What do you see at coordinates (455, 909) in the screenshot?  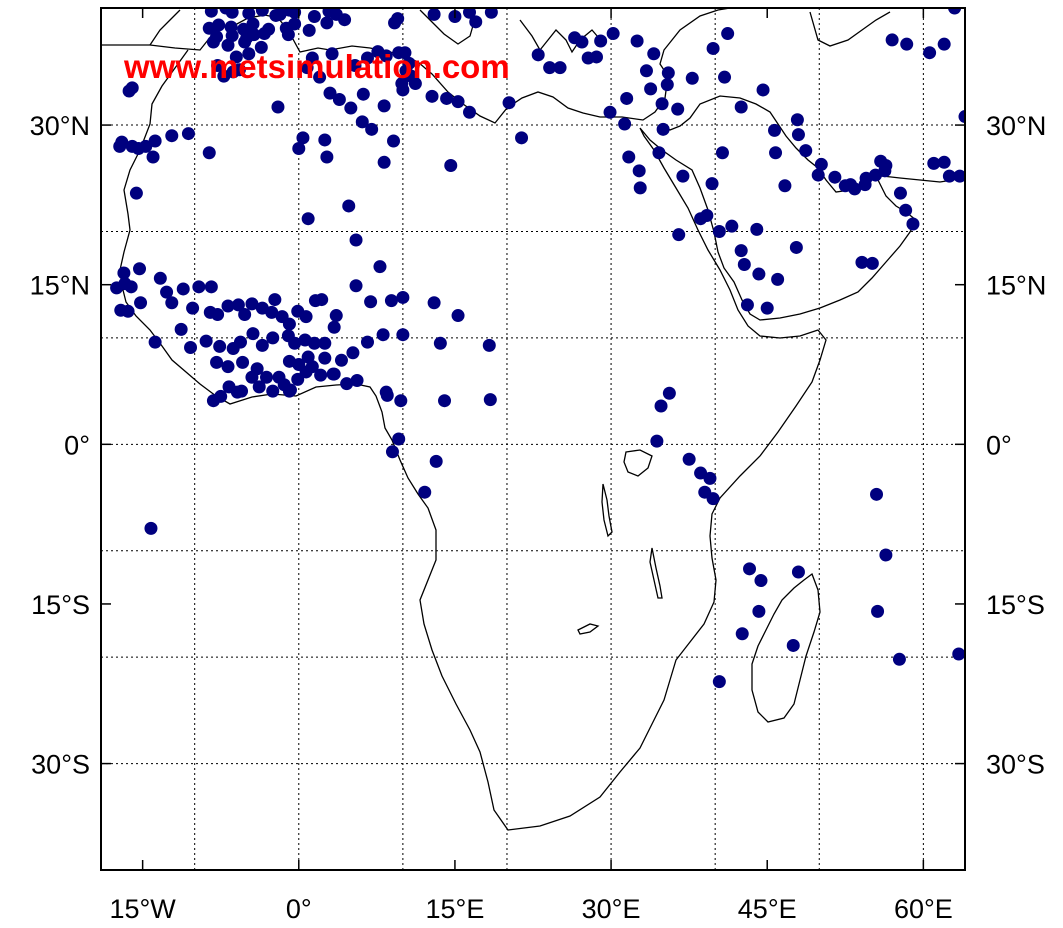 I see `lon-tick-label: 15°E` at bounding box center [455, 909].